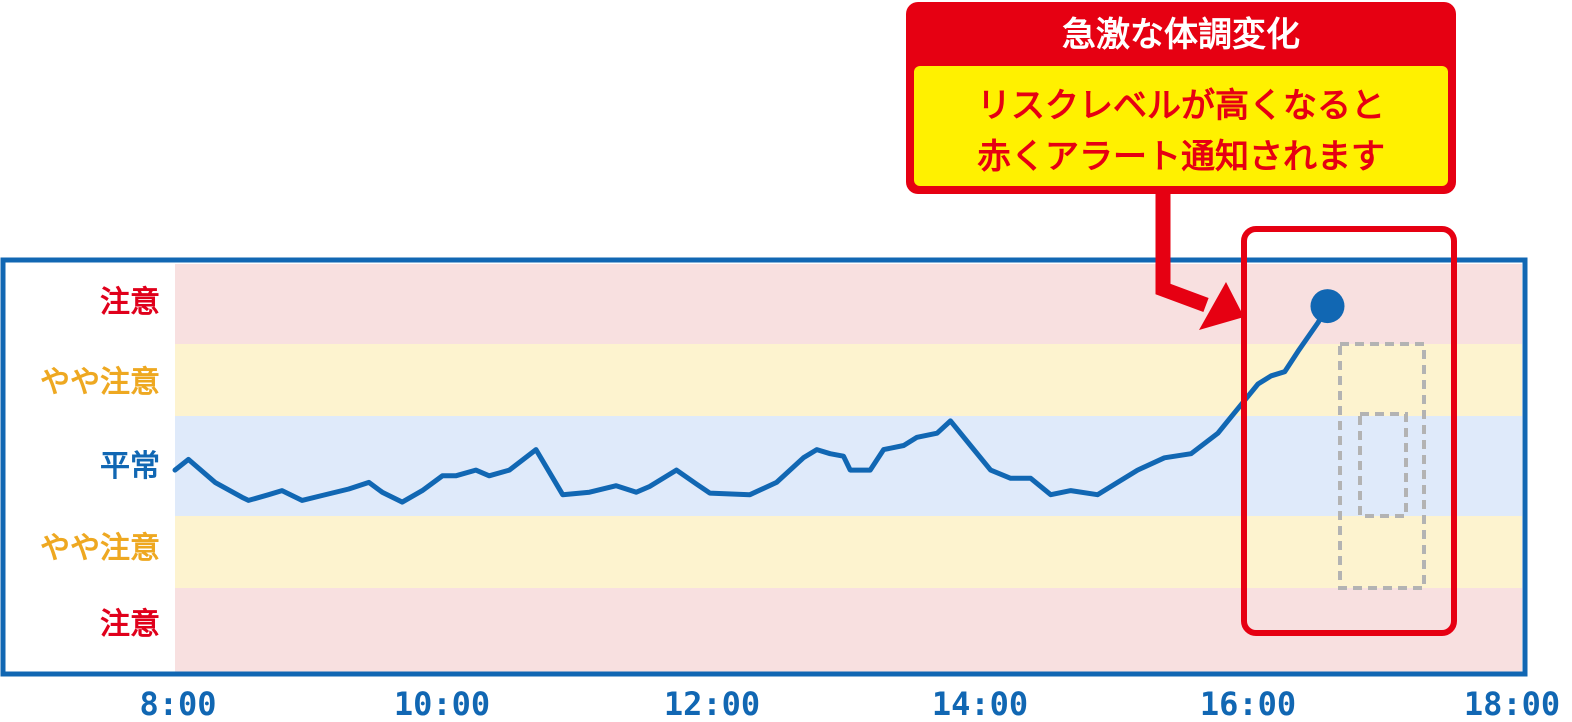 Image resolution: width=1572 pixels, height=722 pixels. I want to click on band-labels: 注意 やや注意 平常 やや注意 注意, so click(100, 463).